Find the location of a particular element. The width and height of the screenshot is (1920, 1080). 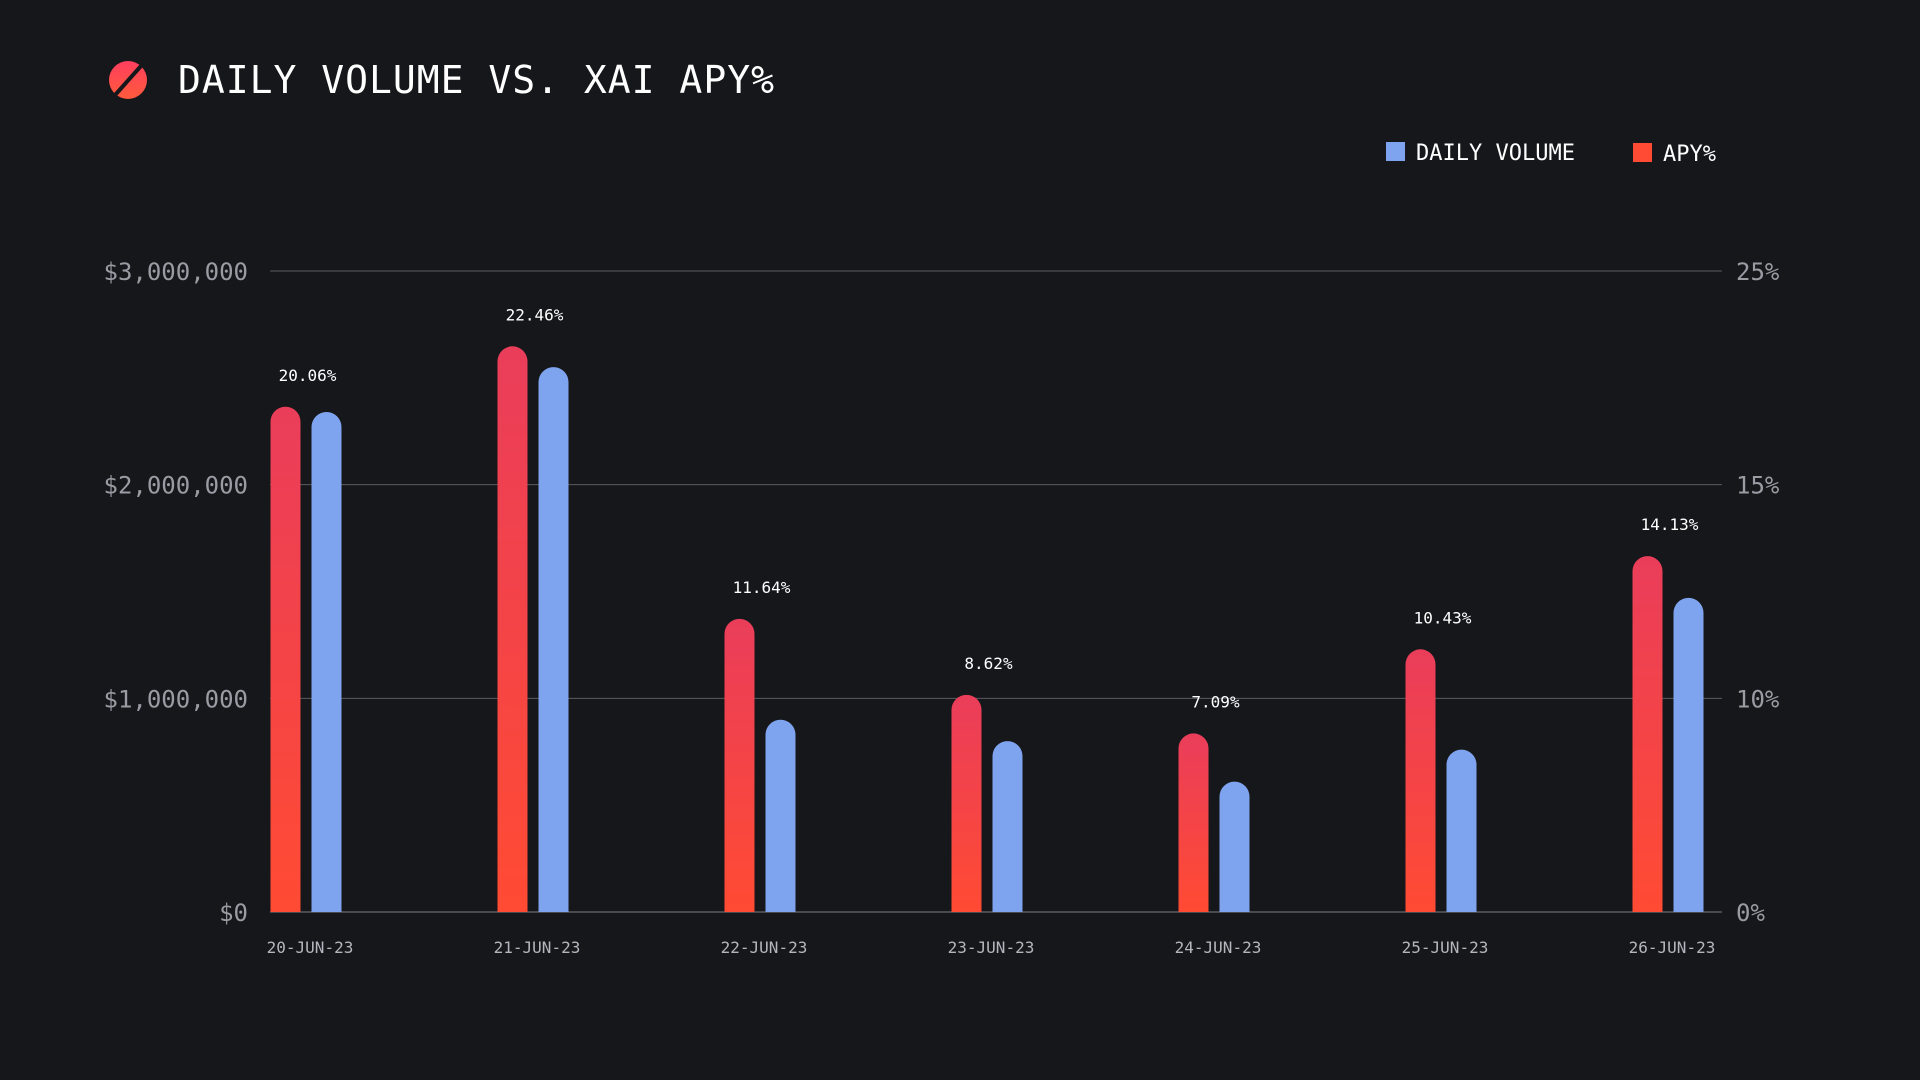

chart-title: DAILY VOLUME VS. XAI APY% is located at coordinates (476, 80).